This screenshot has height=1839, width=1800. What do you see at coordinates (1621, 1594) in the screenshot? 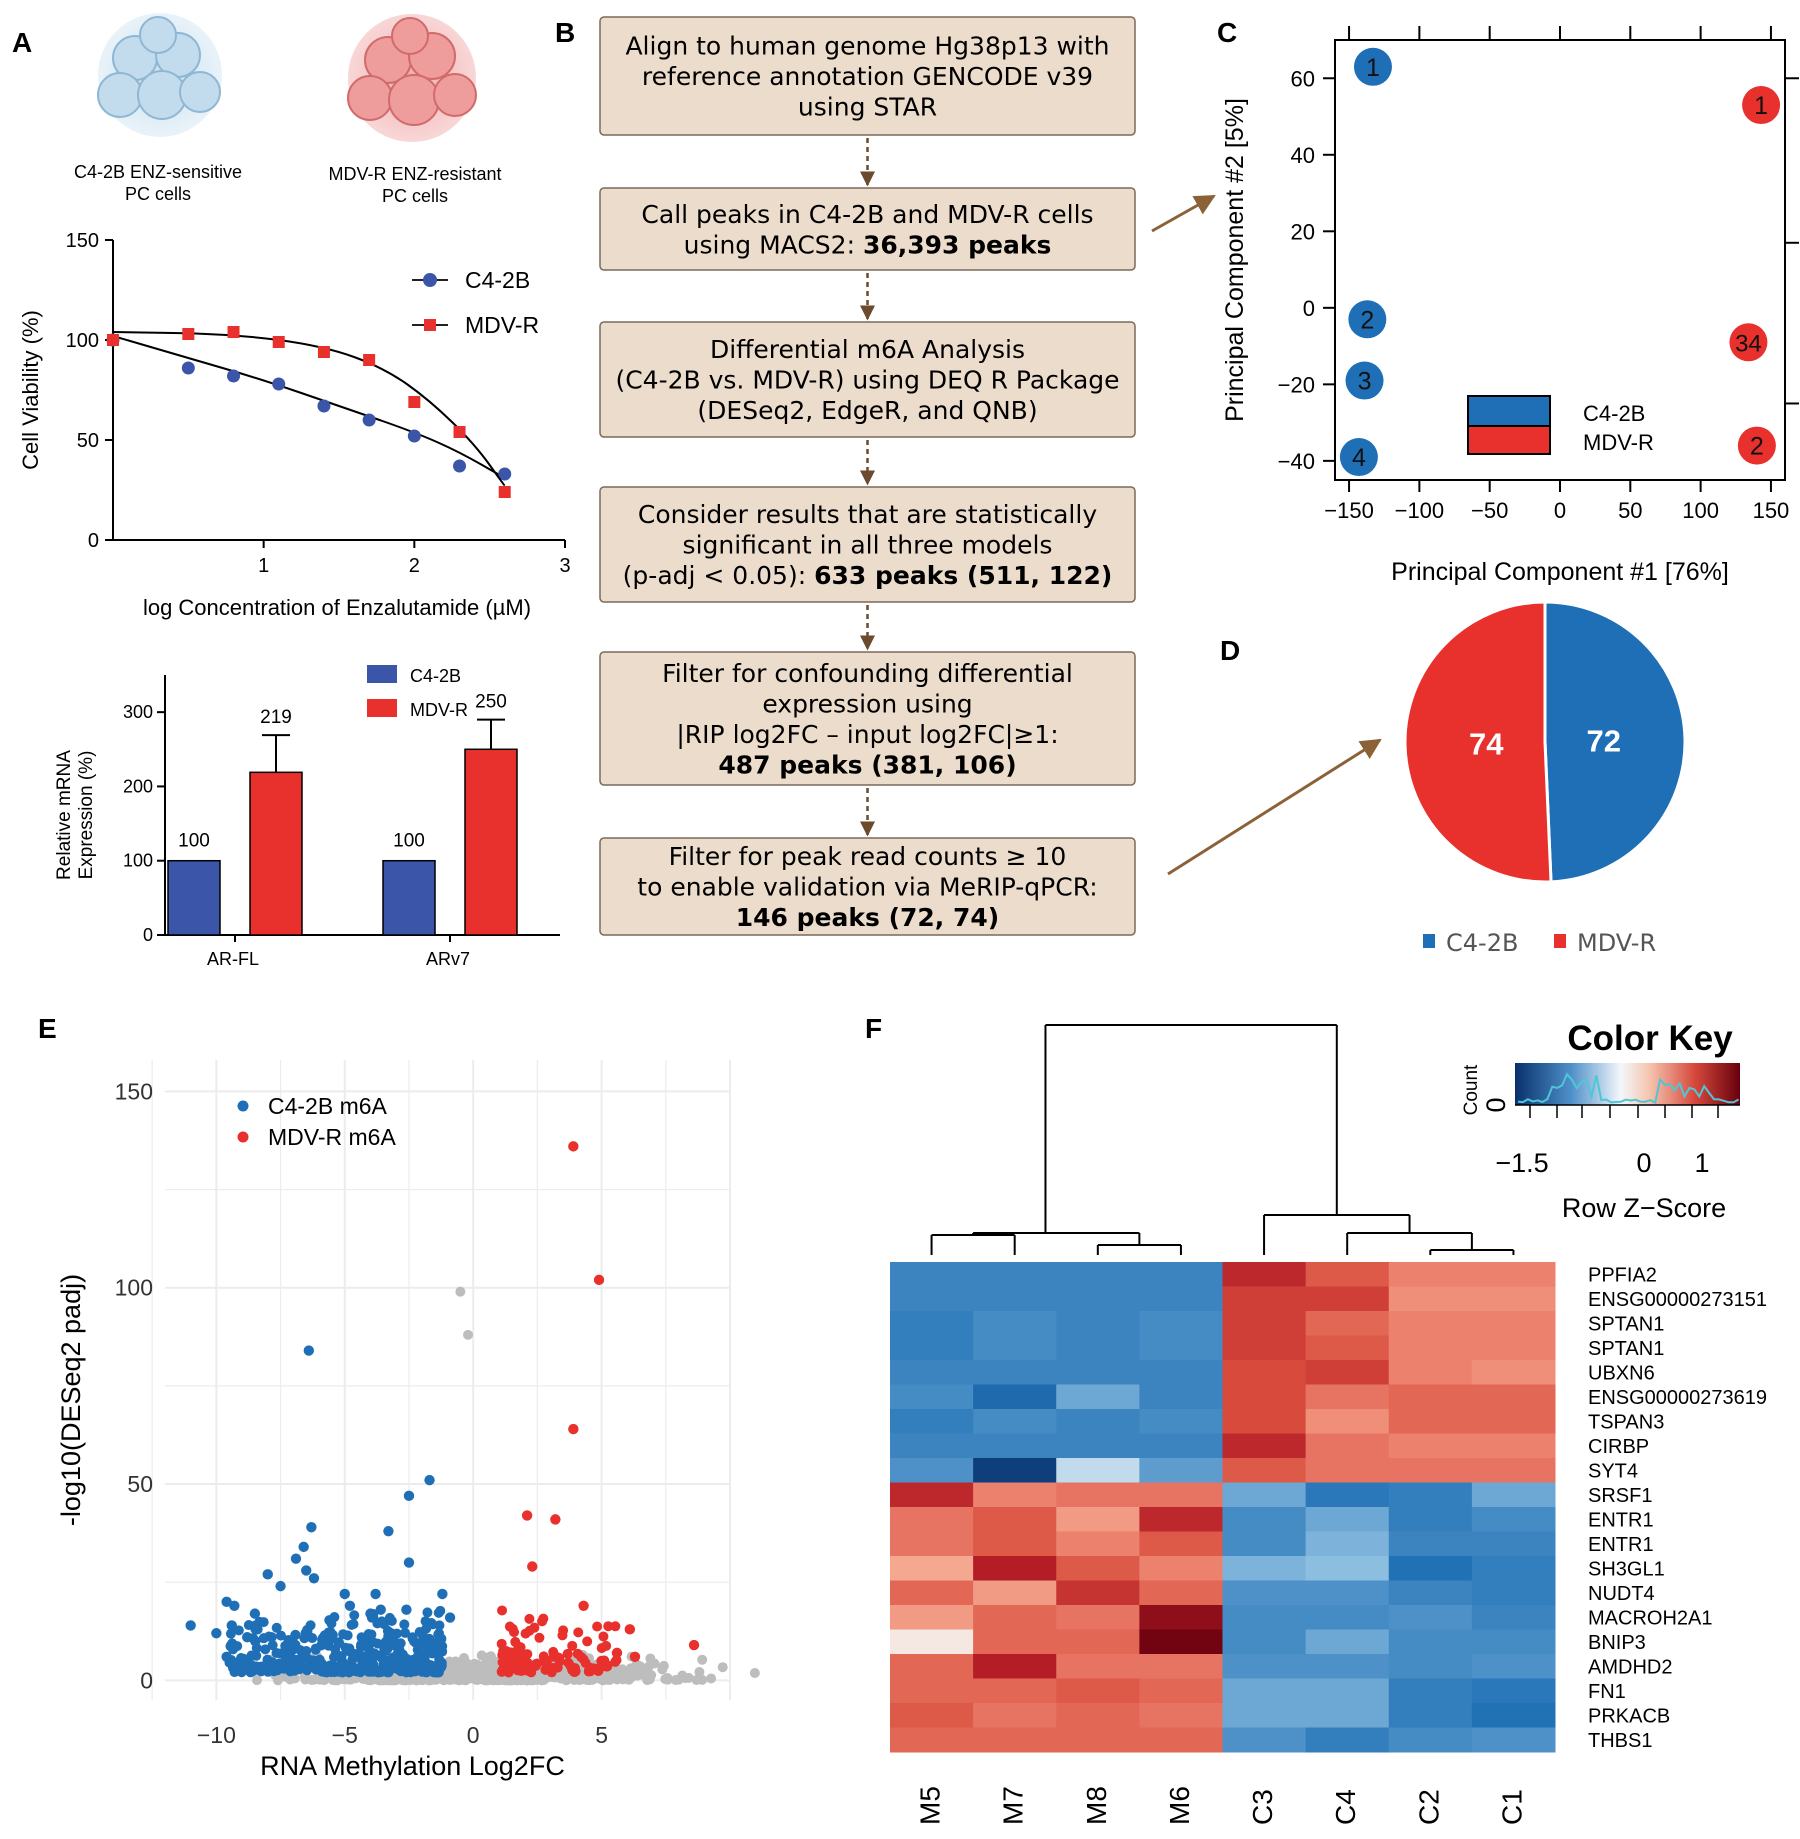
I see `row-label: NUDT4` at bounding box center [1621, 1594].